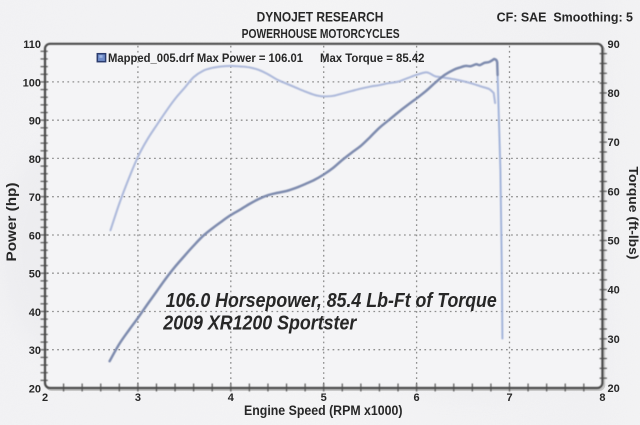  I want to click on svg-text: 6, so click(417, 398).